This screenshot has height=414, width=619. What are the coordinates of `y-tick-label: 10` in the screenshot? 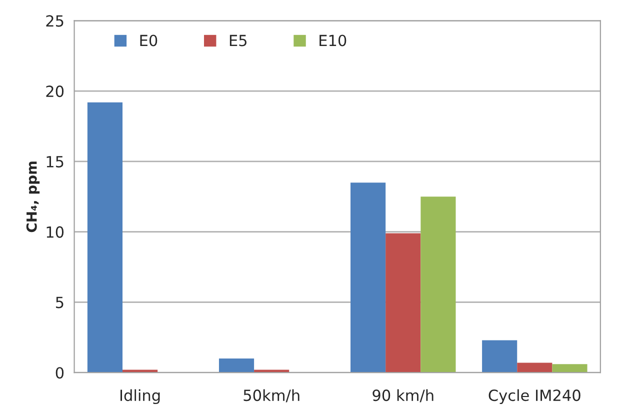 It's located at (55, 232).